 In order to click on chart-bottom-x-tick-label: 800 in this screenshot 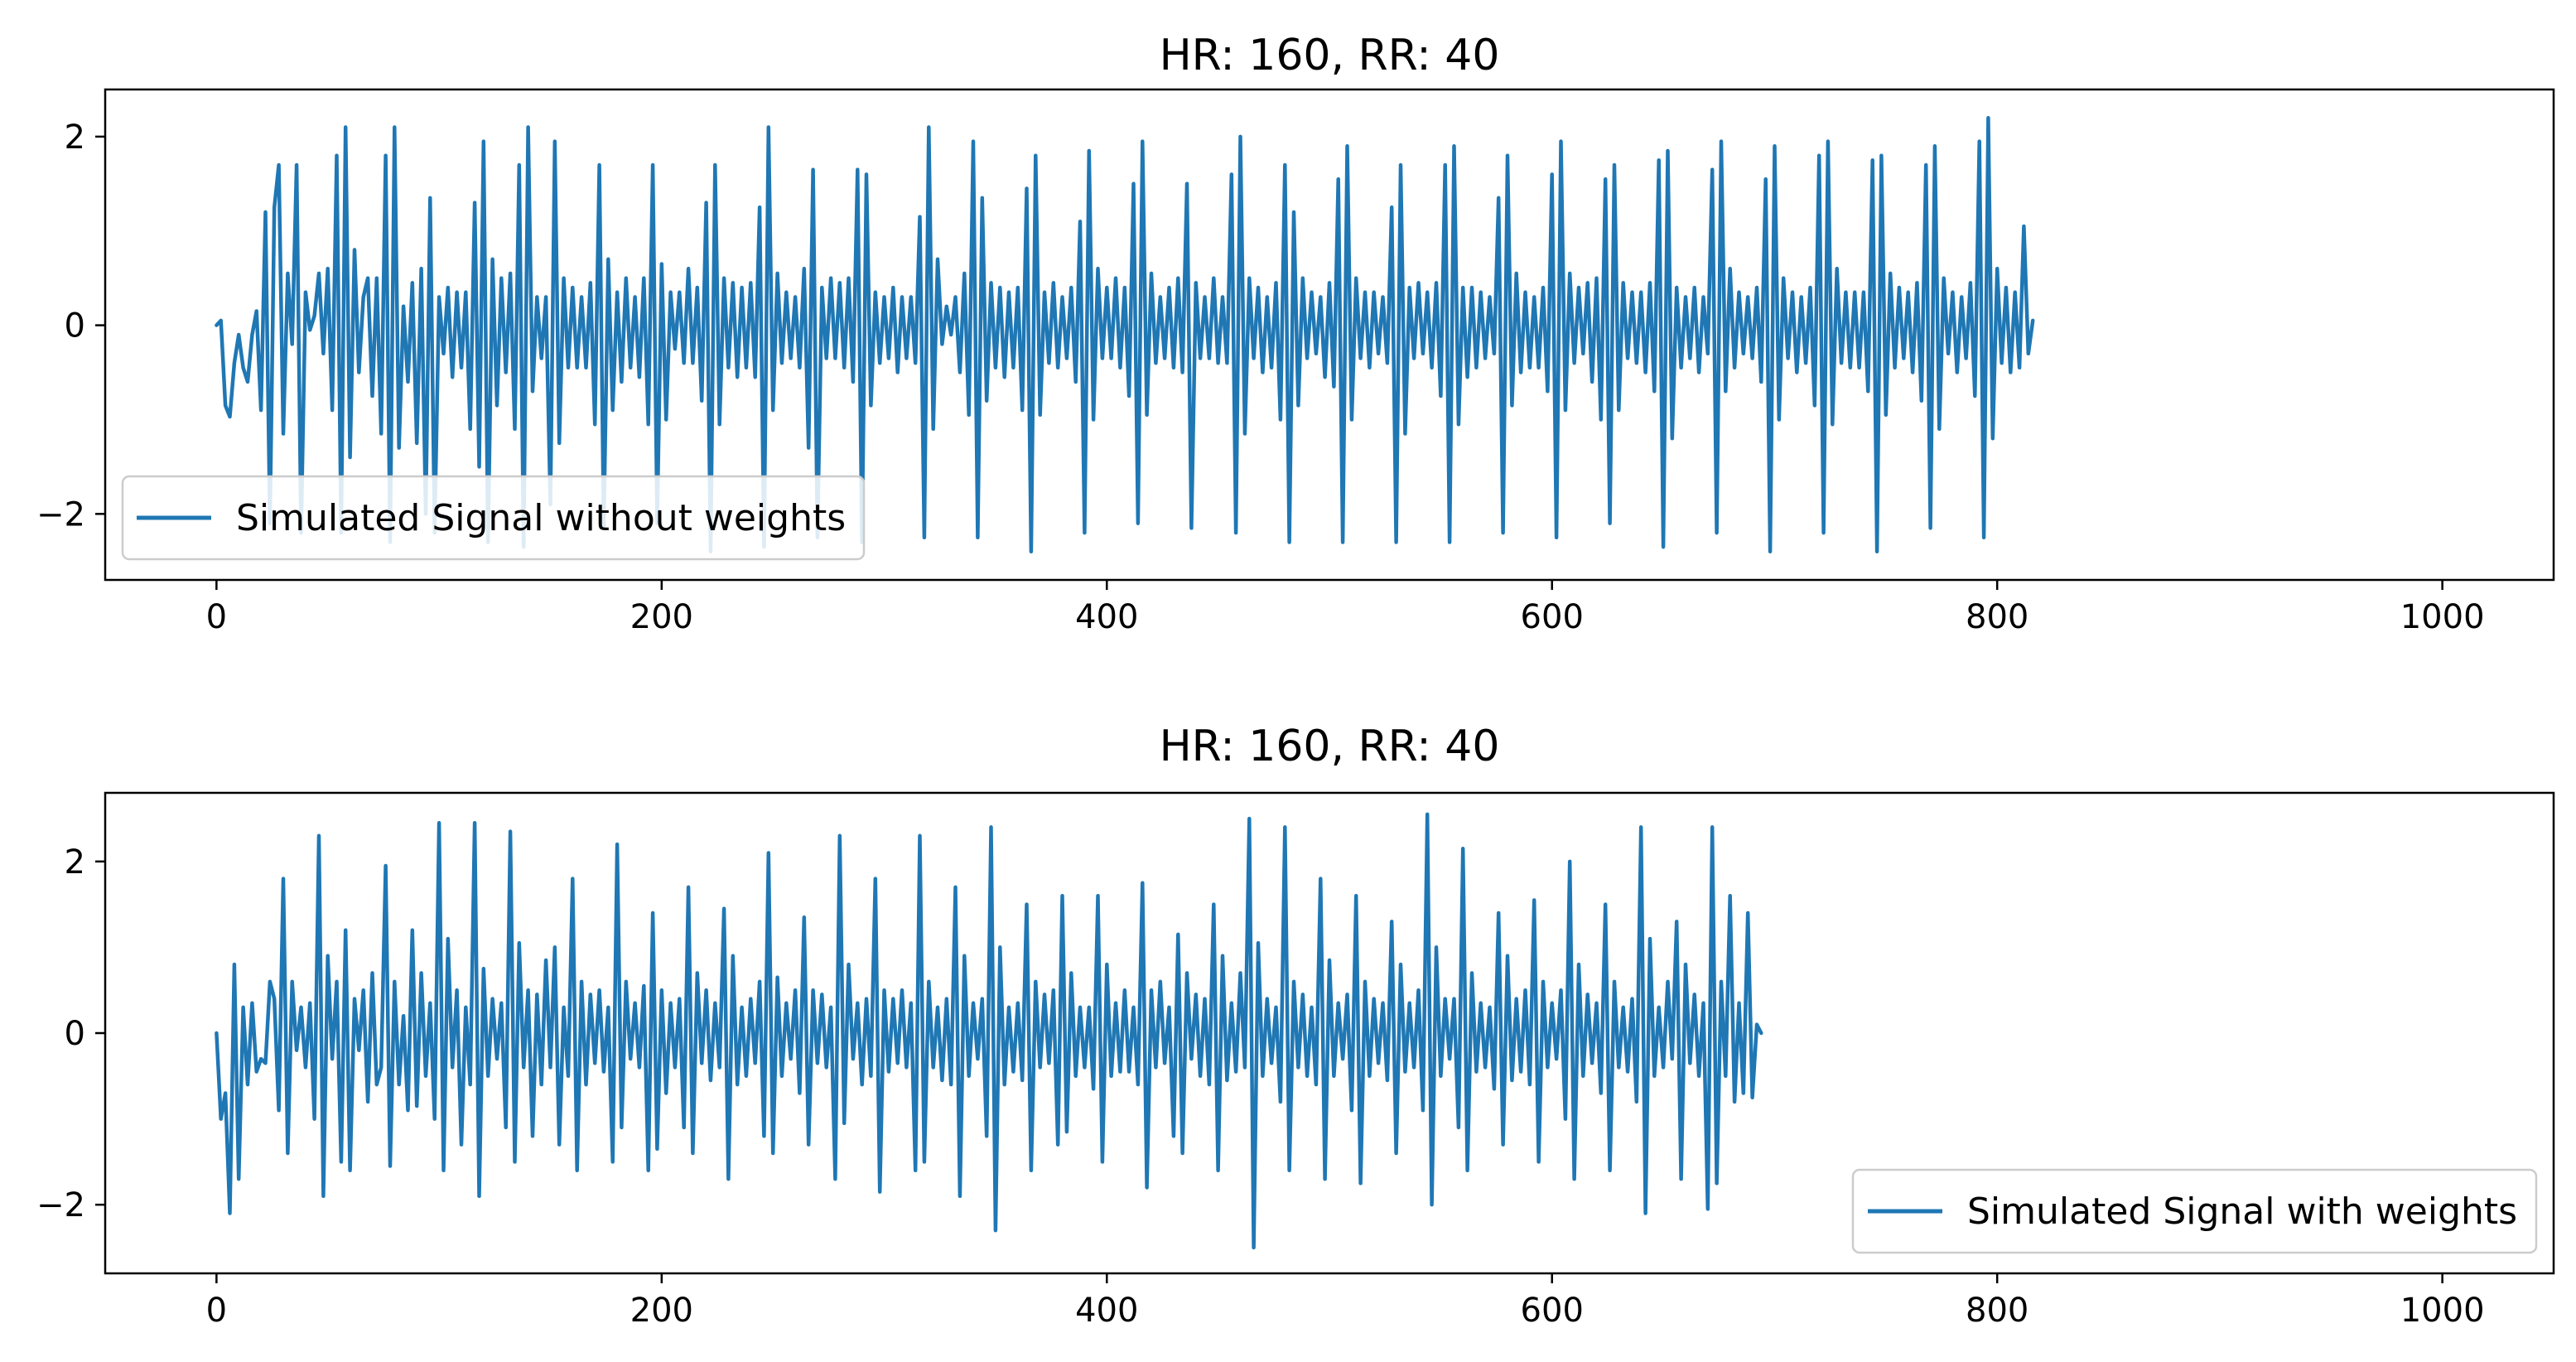, I will do `click(1997, 1311)`.